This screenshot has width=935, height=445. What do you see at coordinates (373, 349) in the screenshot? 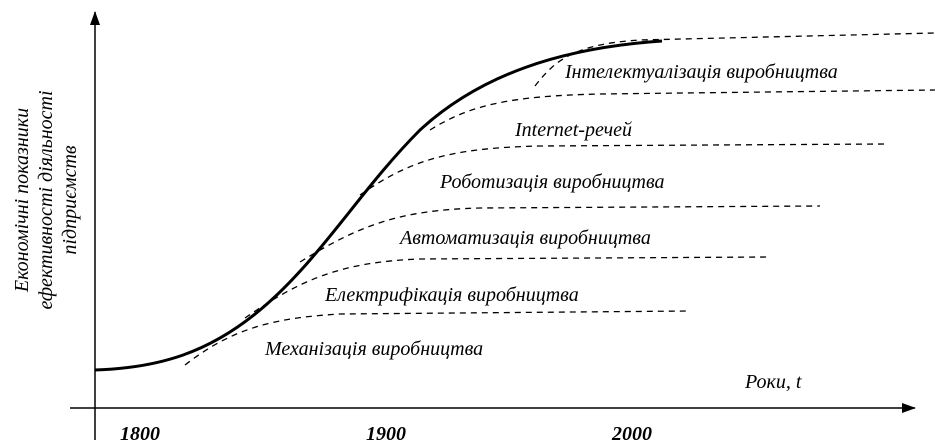
I see `curve-label: Механізація виробництва` at bounding box center [373, 349].